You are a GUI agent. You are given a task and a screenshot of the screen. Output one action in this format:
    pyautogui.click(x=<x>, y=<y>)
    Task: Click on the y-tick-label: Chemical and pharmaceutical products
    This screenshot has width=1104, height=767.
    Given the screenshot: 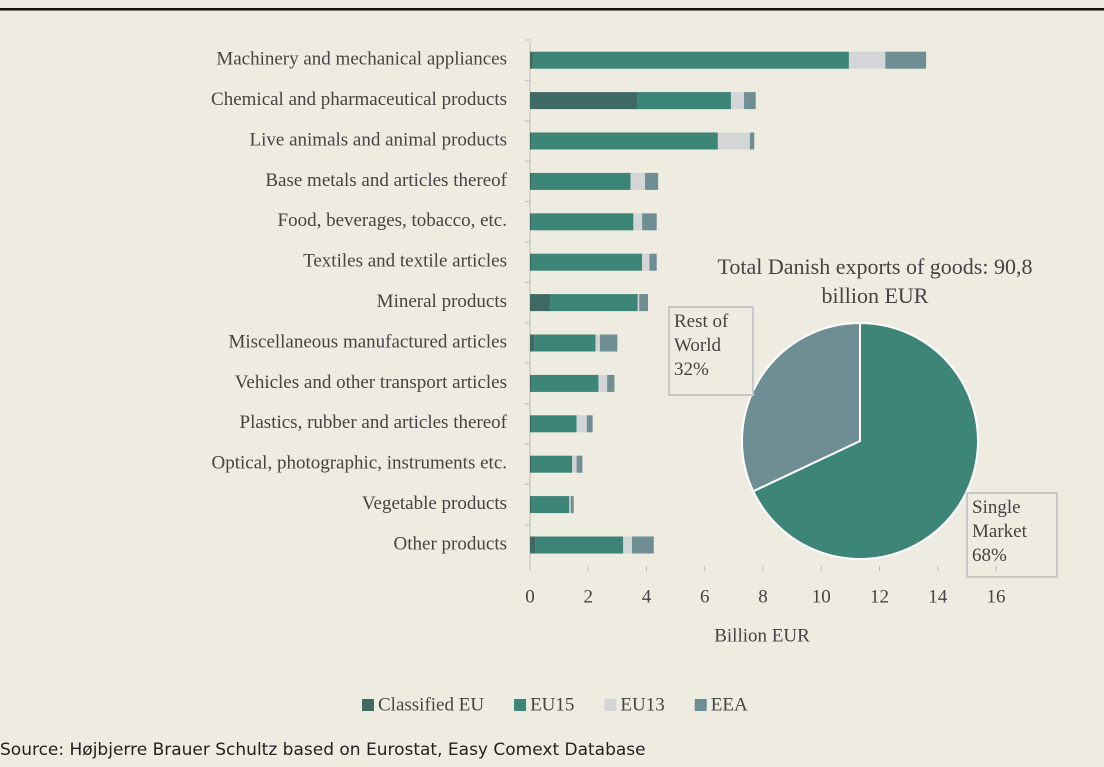 What is the action you would take?
    pyautogui.click(x=359, y=99)
    